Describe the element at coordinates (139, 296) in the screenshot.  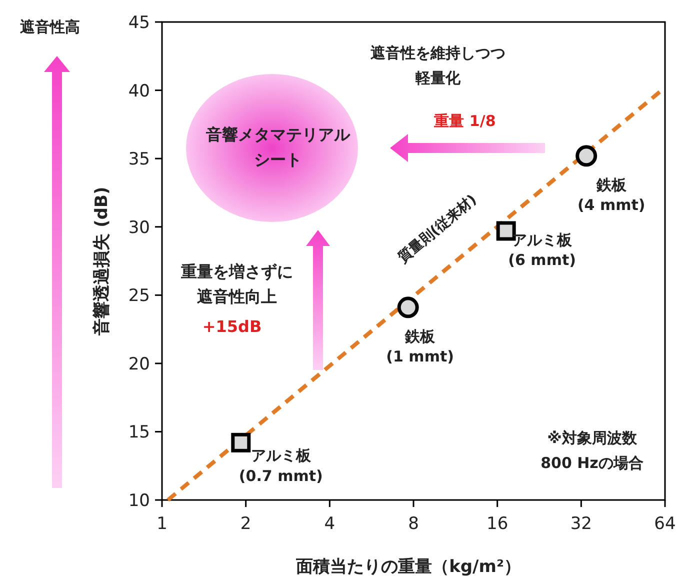
I see `y-tick-label: 25` at that location.